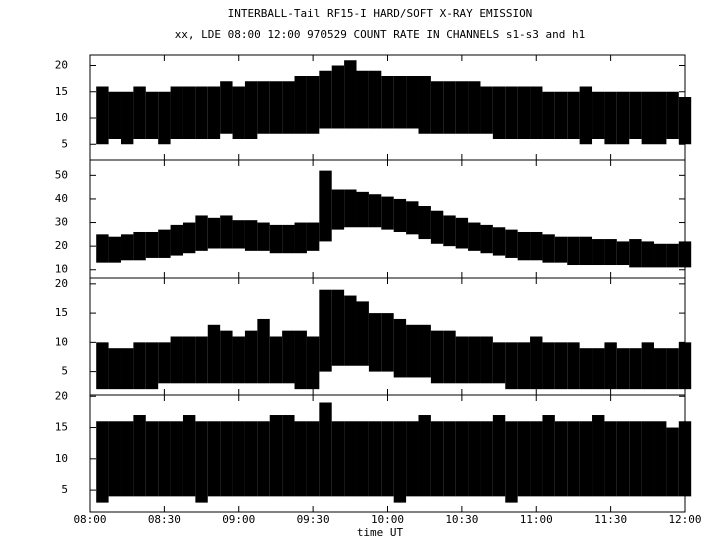 This screenshot has height=550, width=720. Describe the element at coordinates (61, 222) in the screenshot. I see `y-tick-label: 30` at that location.